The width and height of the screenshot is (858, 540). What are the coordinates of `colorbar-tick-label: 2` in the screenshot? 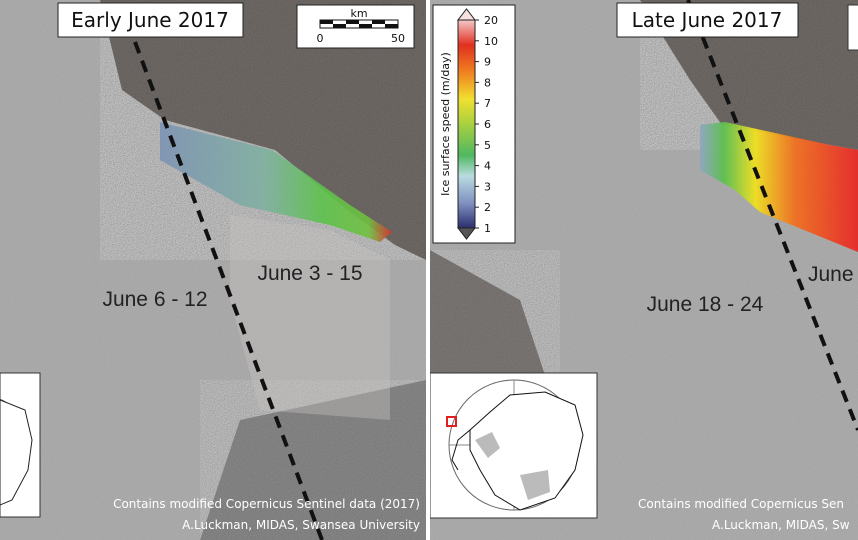 It's located at (487, 207).